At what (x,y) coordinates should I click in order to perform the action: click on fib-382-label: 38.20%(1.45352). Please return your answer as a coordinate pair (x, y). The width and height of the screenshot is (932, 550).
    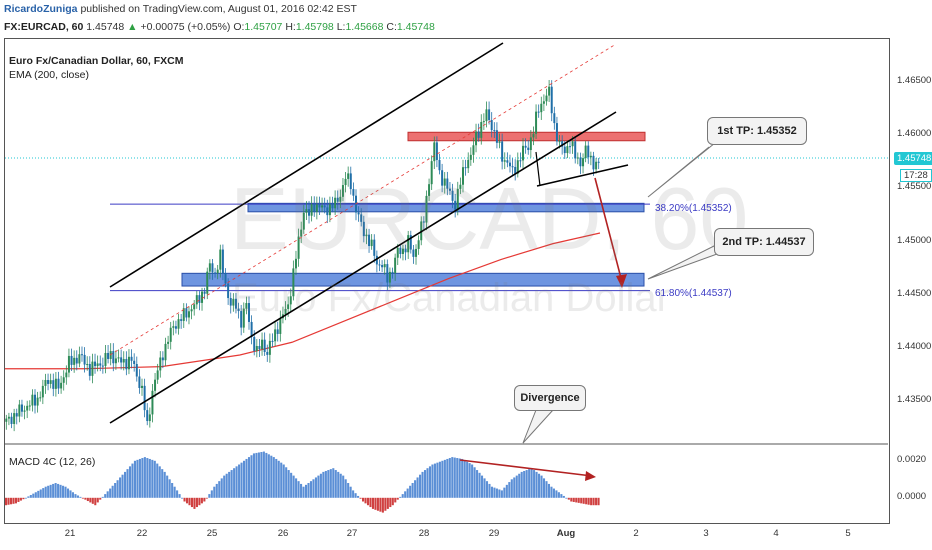
    Looking at the image, I should click on (693, 208).